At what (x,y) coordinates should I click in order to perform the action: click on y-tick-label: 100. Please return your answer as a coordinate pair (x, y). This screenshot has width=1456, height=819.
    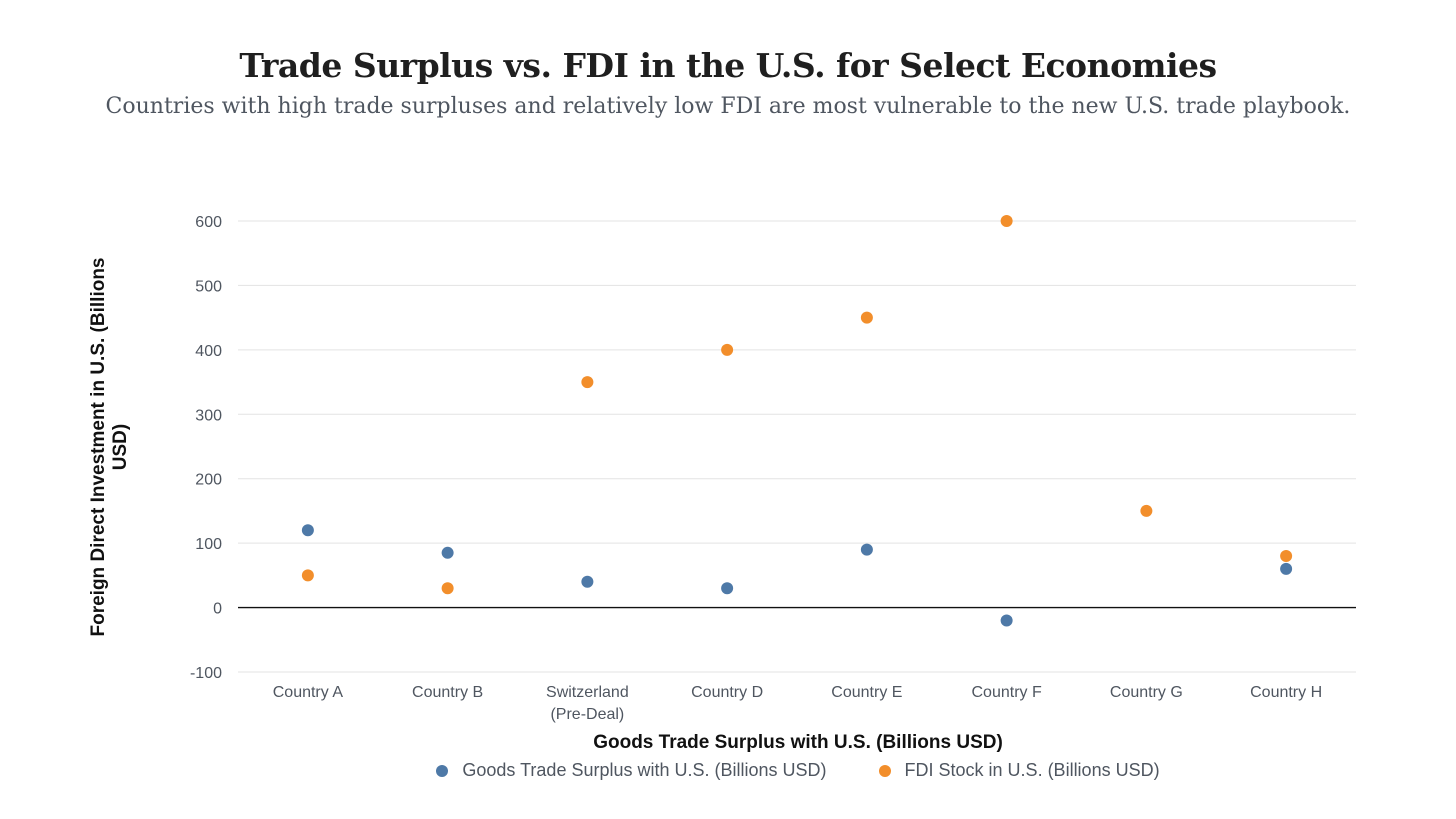
    Looking at the image, I should click on (208, 544).